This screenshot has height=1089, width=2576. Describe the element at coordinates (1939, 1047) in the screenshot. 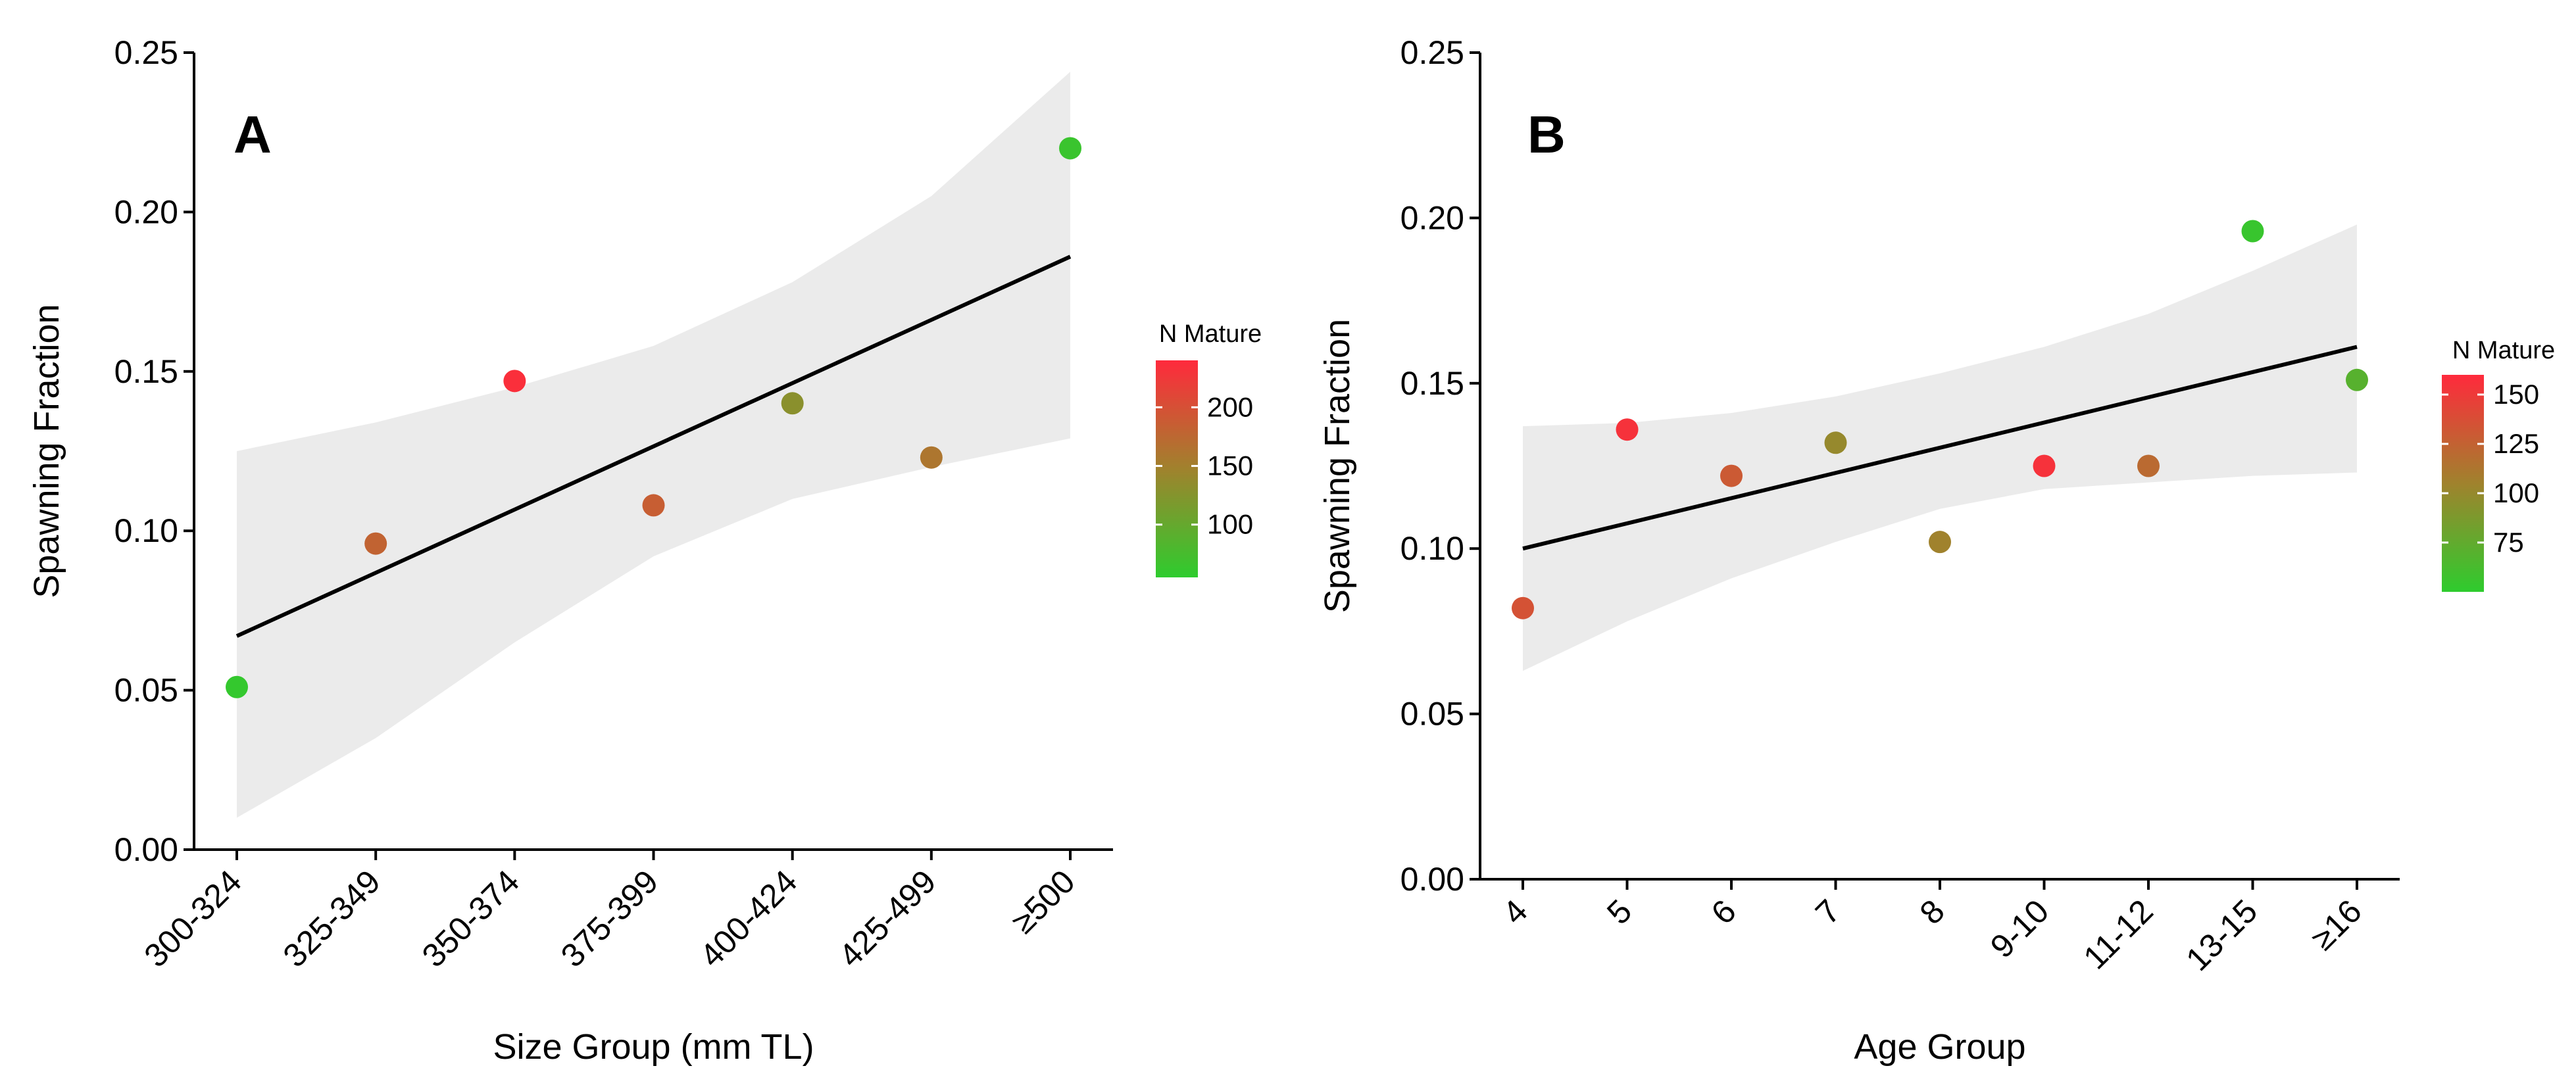

I see `x-axis-title: Age Group` at that location.